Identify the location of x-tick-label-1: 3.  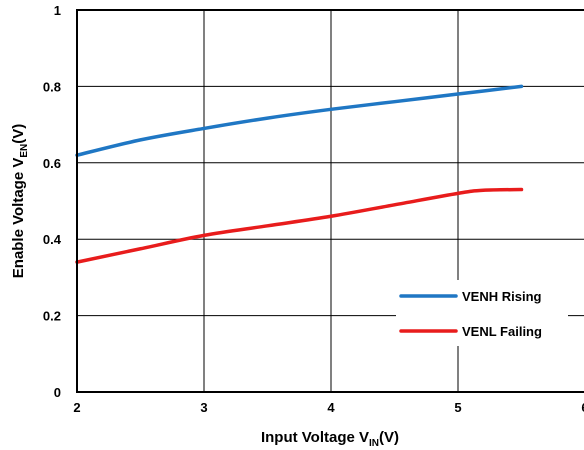
(203, 407).